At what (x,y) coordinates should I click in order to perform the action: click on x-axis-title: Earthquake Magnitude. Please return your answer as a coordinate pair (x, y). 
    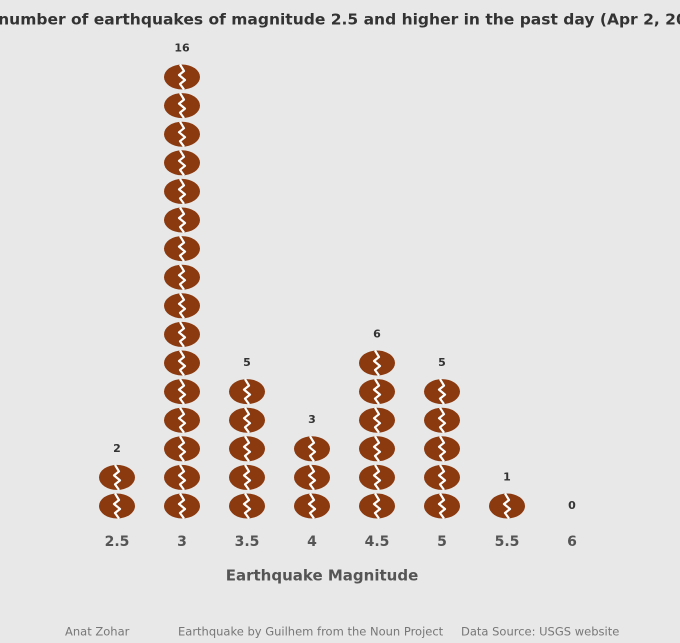
    Looking at the image, I should click on (322, 576).